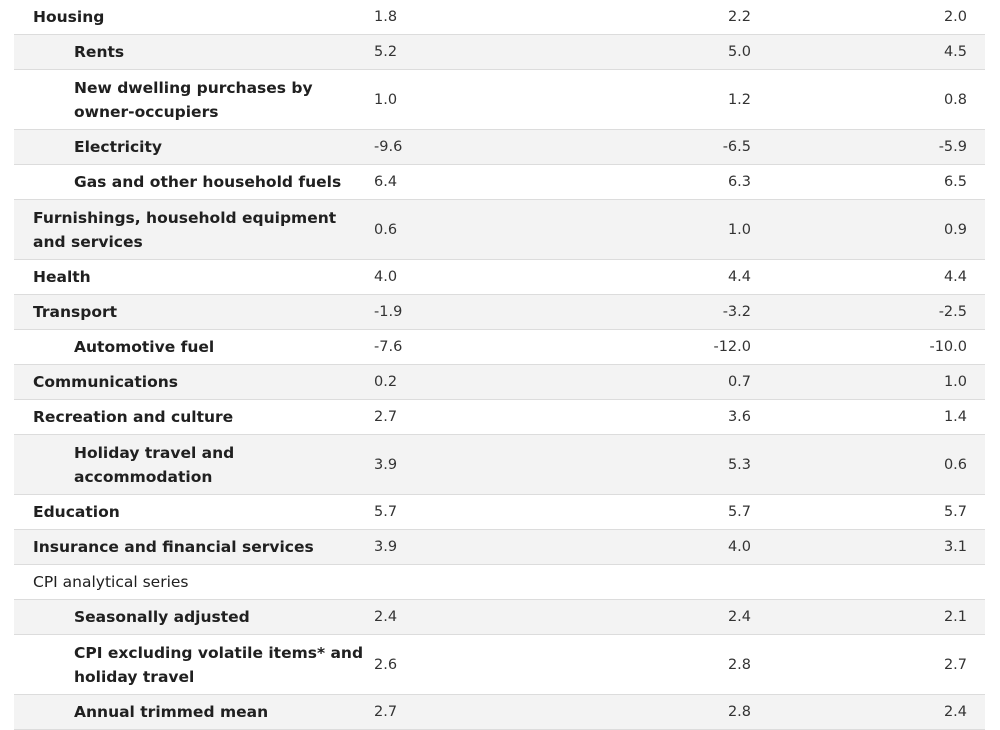  What do you see at coordinates (388, 312) in the screenshot?
I see `value-cell-col1: -1.9` at bounding box center [388, 312].